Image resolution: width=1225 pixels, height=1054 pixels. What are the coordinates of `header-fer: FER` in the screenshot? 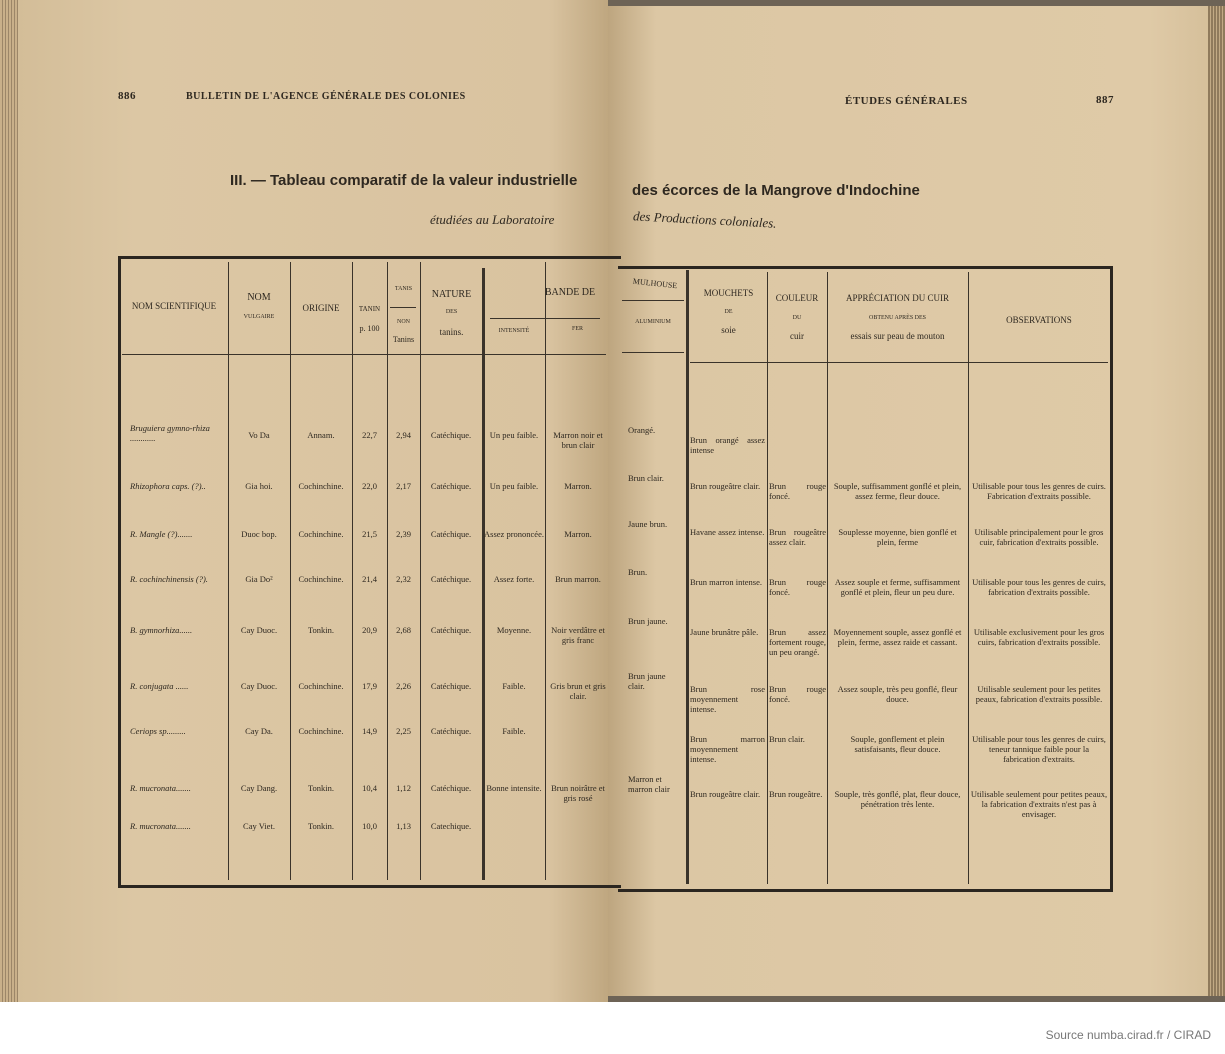 It's located at (577, 329).